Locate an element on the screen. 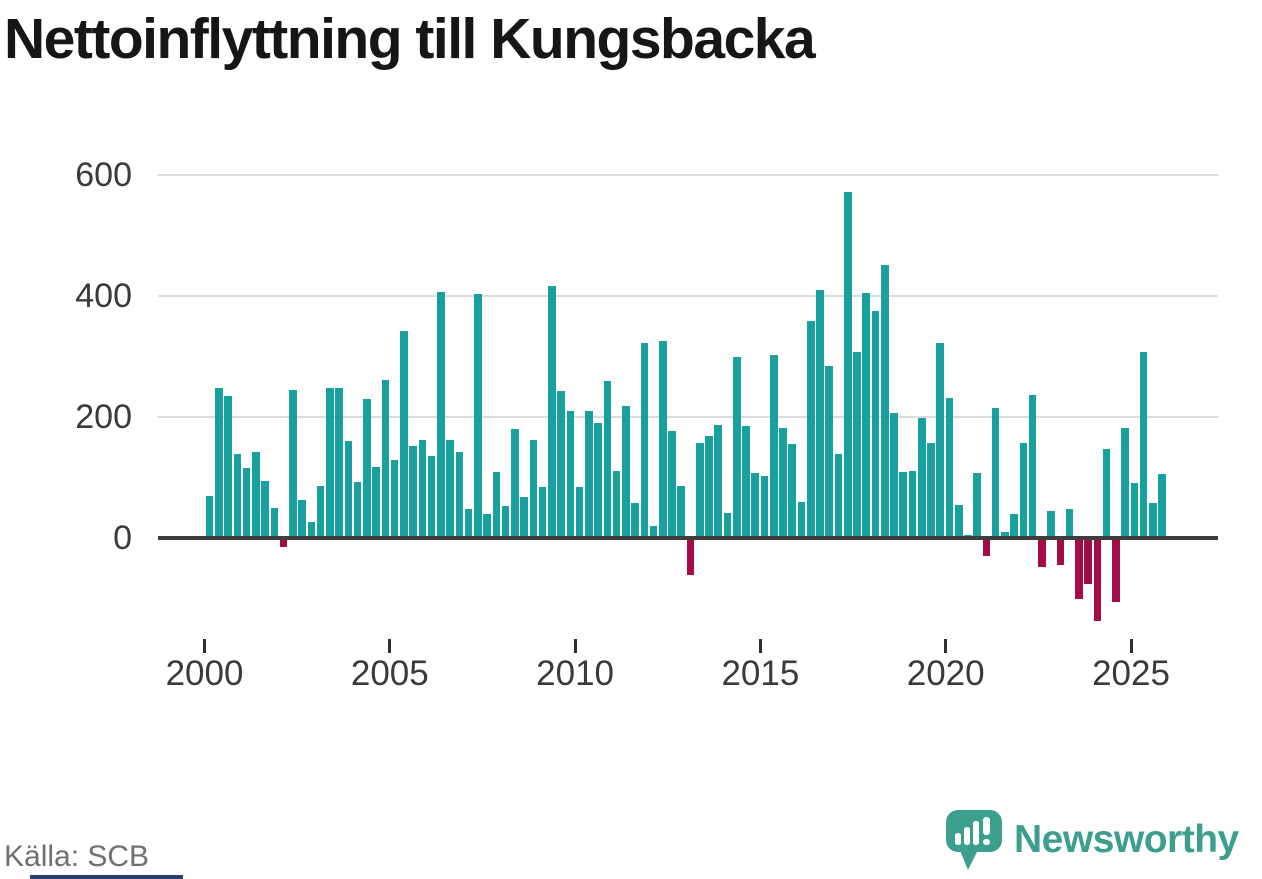  source-note: Källa: SCB is located at coordinates (77, 856).